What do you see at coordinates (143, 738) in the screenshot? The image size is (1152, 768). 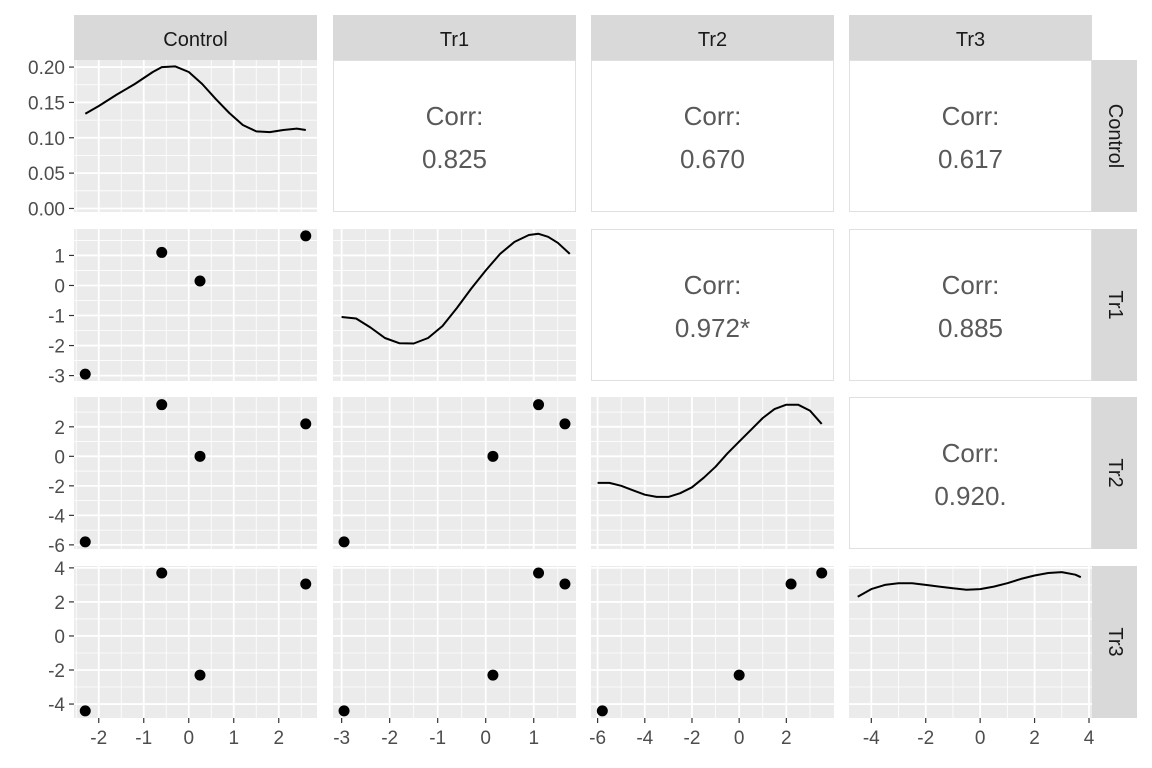 I see `x-tick-label: -1` at bounding box center [143, 738].